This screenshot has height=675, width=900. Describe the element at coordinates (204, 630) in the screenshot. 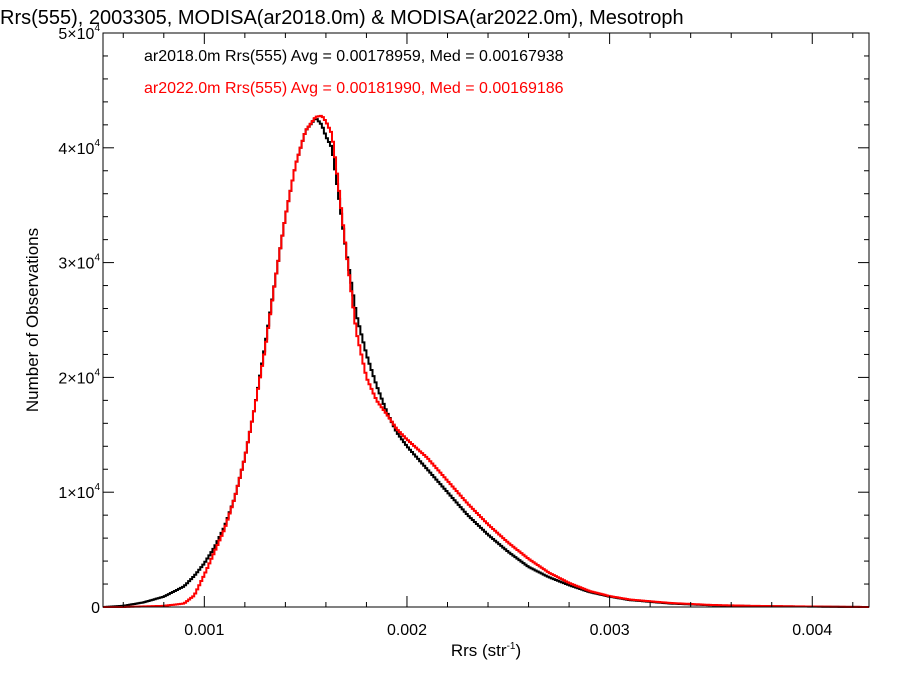

I see `x-tick-label: 0.001` at that location.